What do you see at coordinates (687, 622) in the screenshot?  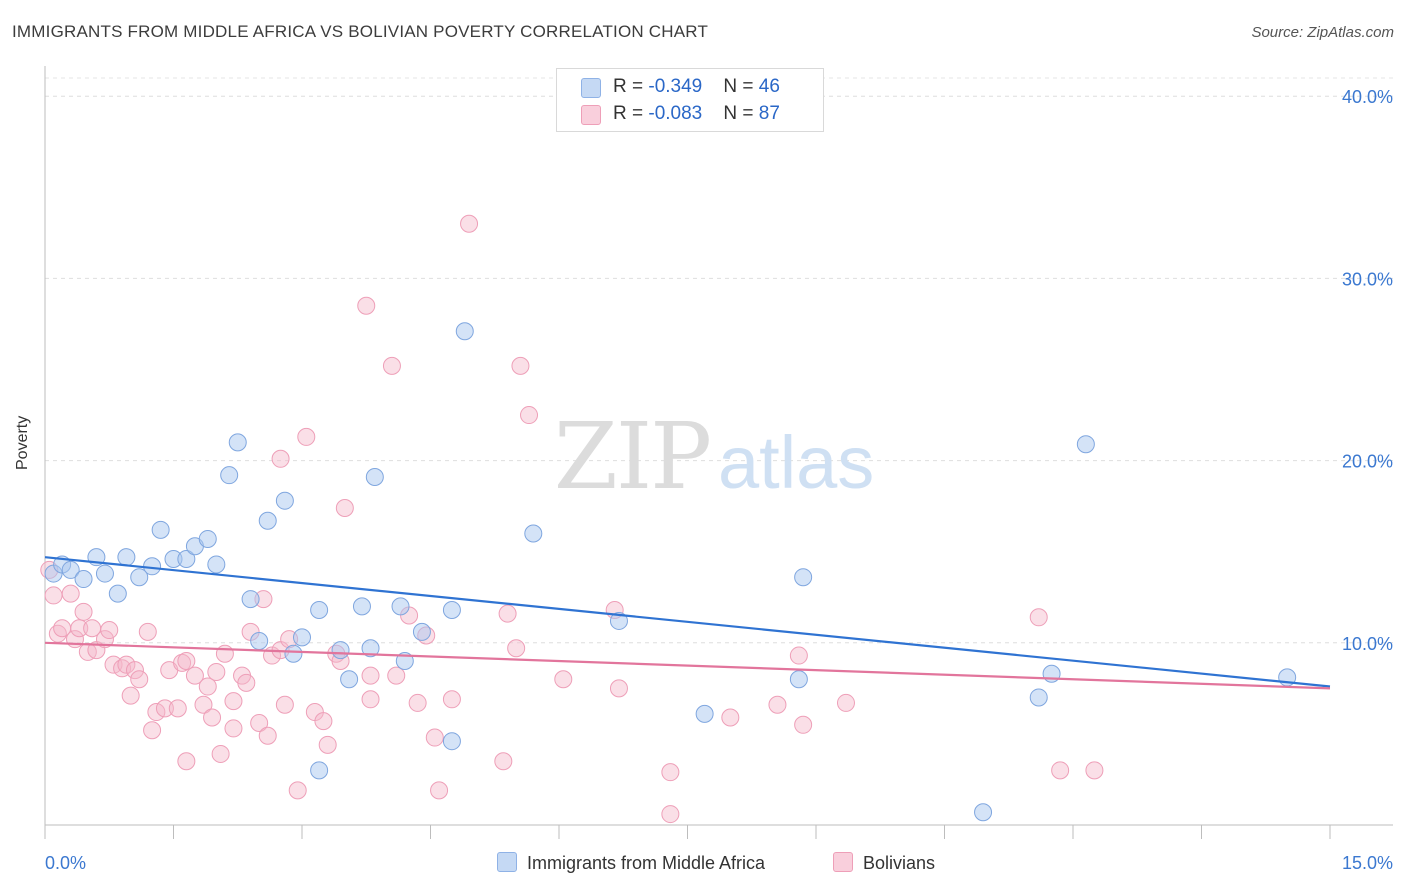 I see `trend-line-middle-africa` at bounding box center [687, 622].